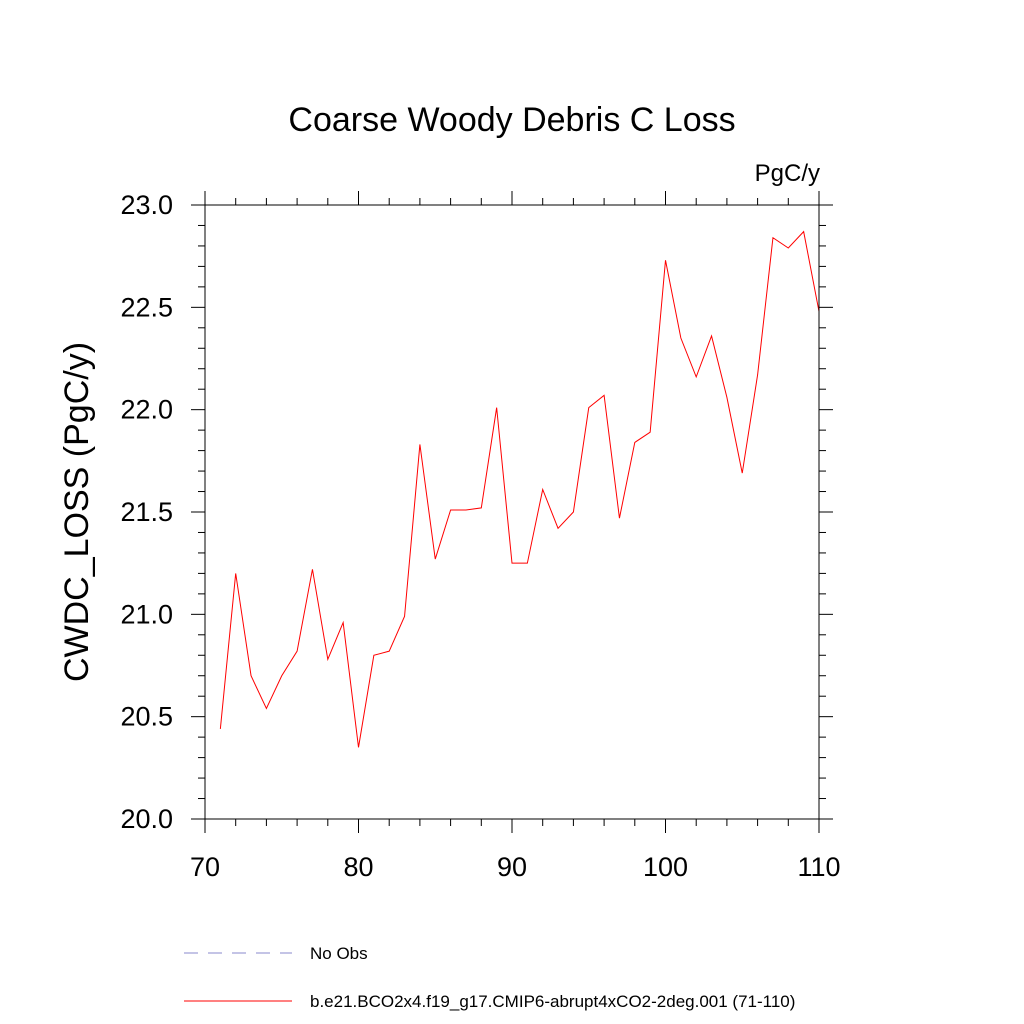 The width and height of the screenshot is (1024, 1024). I want to click on x-tick-label: 90, so click(512, 867).